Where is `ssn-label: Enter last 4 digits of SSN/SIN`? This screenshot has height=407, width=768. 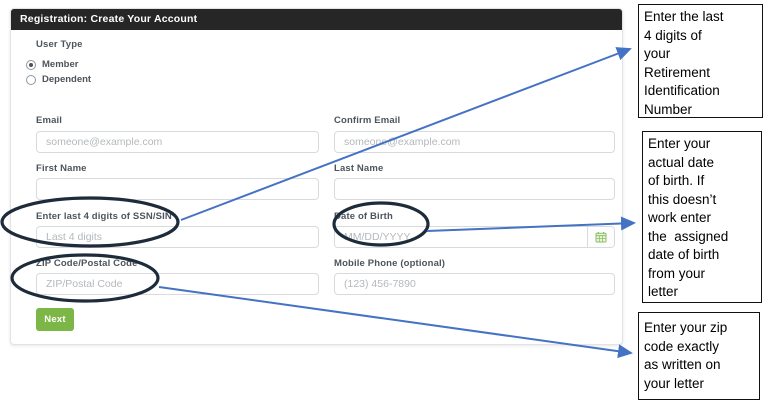 ssn-label: Enter last 4 digits of SSN/SIN is located at coordinates (104, 216).